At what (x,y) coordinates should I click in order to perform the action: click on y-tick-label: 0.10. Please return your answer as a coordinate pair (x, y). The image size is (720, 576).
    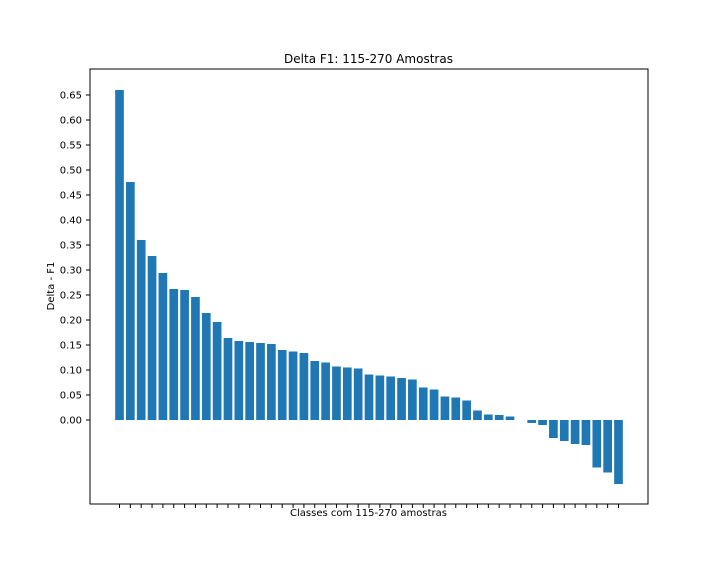
    Looking at the image, I should click on (71, 371).